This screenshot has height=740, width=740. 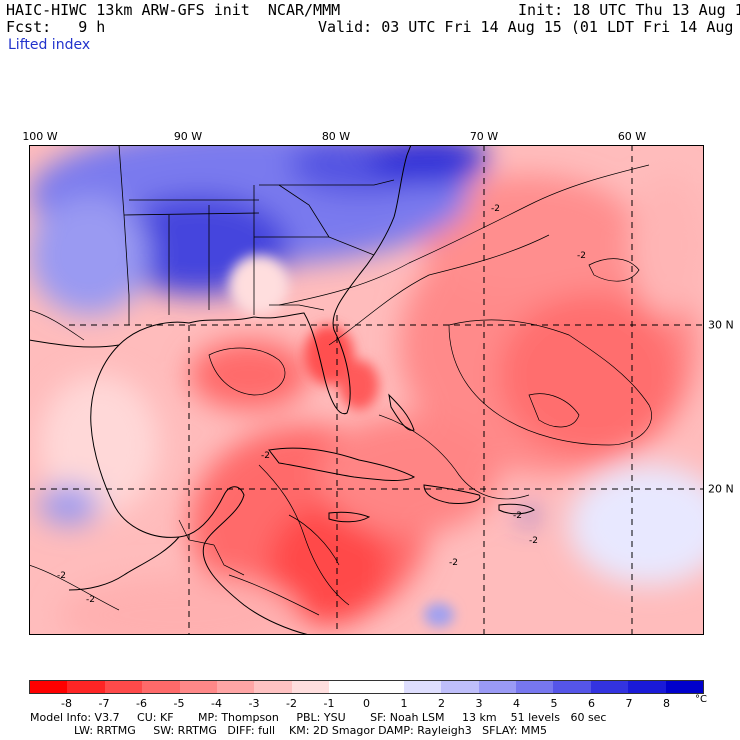 What do you see at coordinates (366, 703) in the screenshot?
I see `scale-tick-label: 0` at bounding box center [366, 703].